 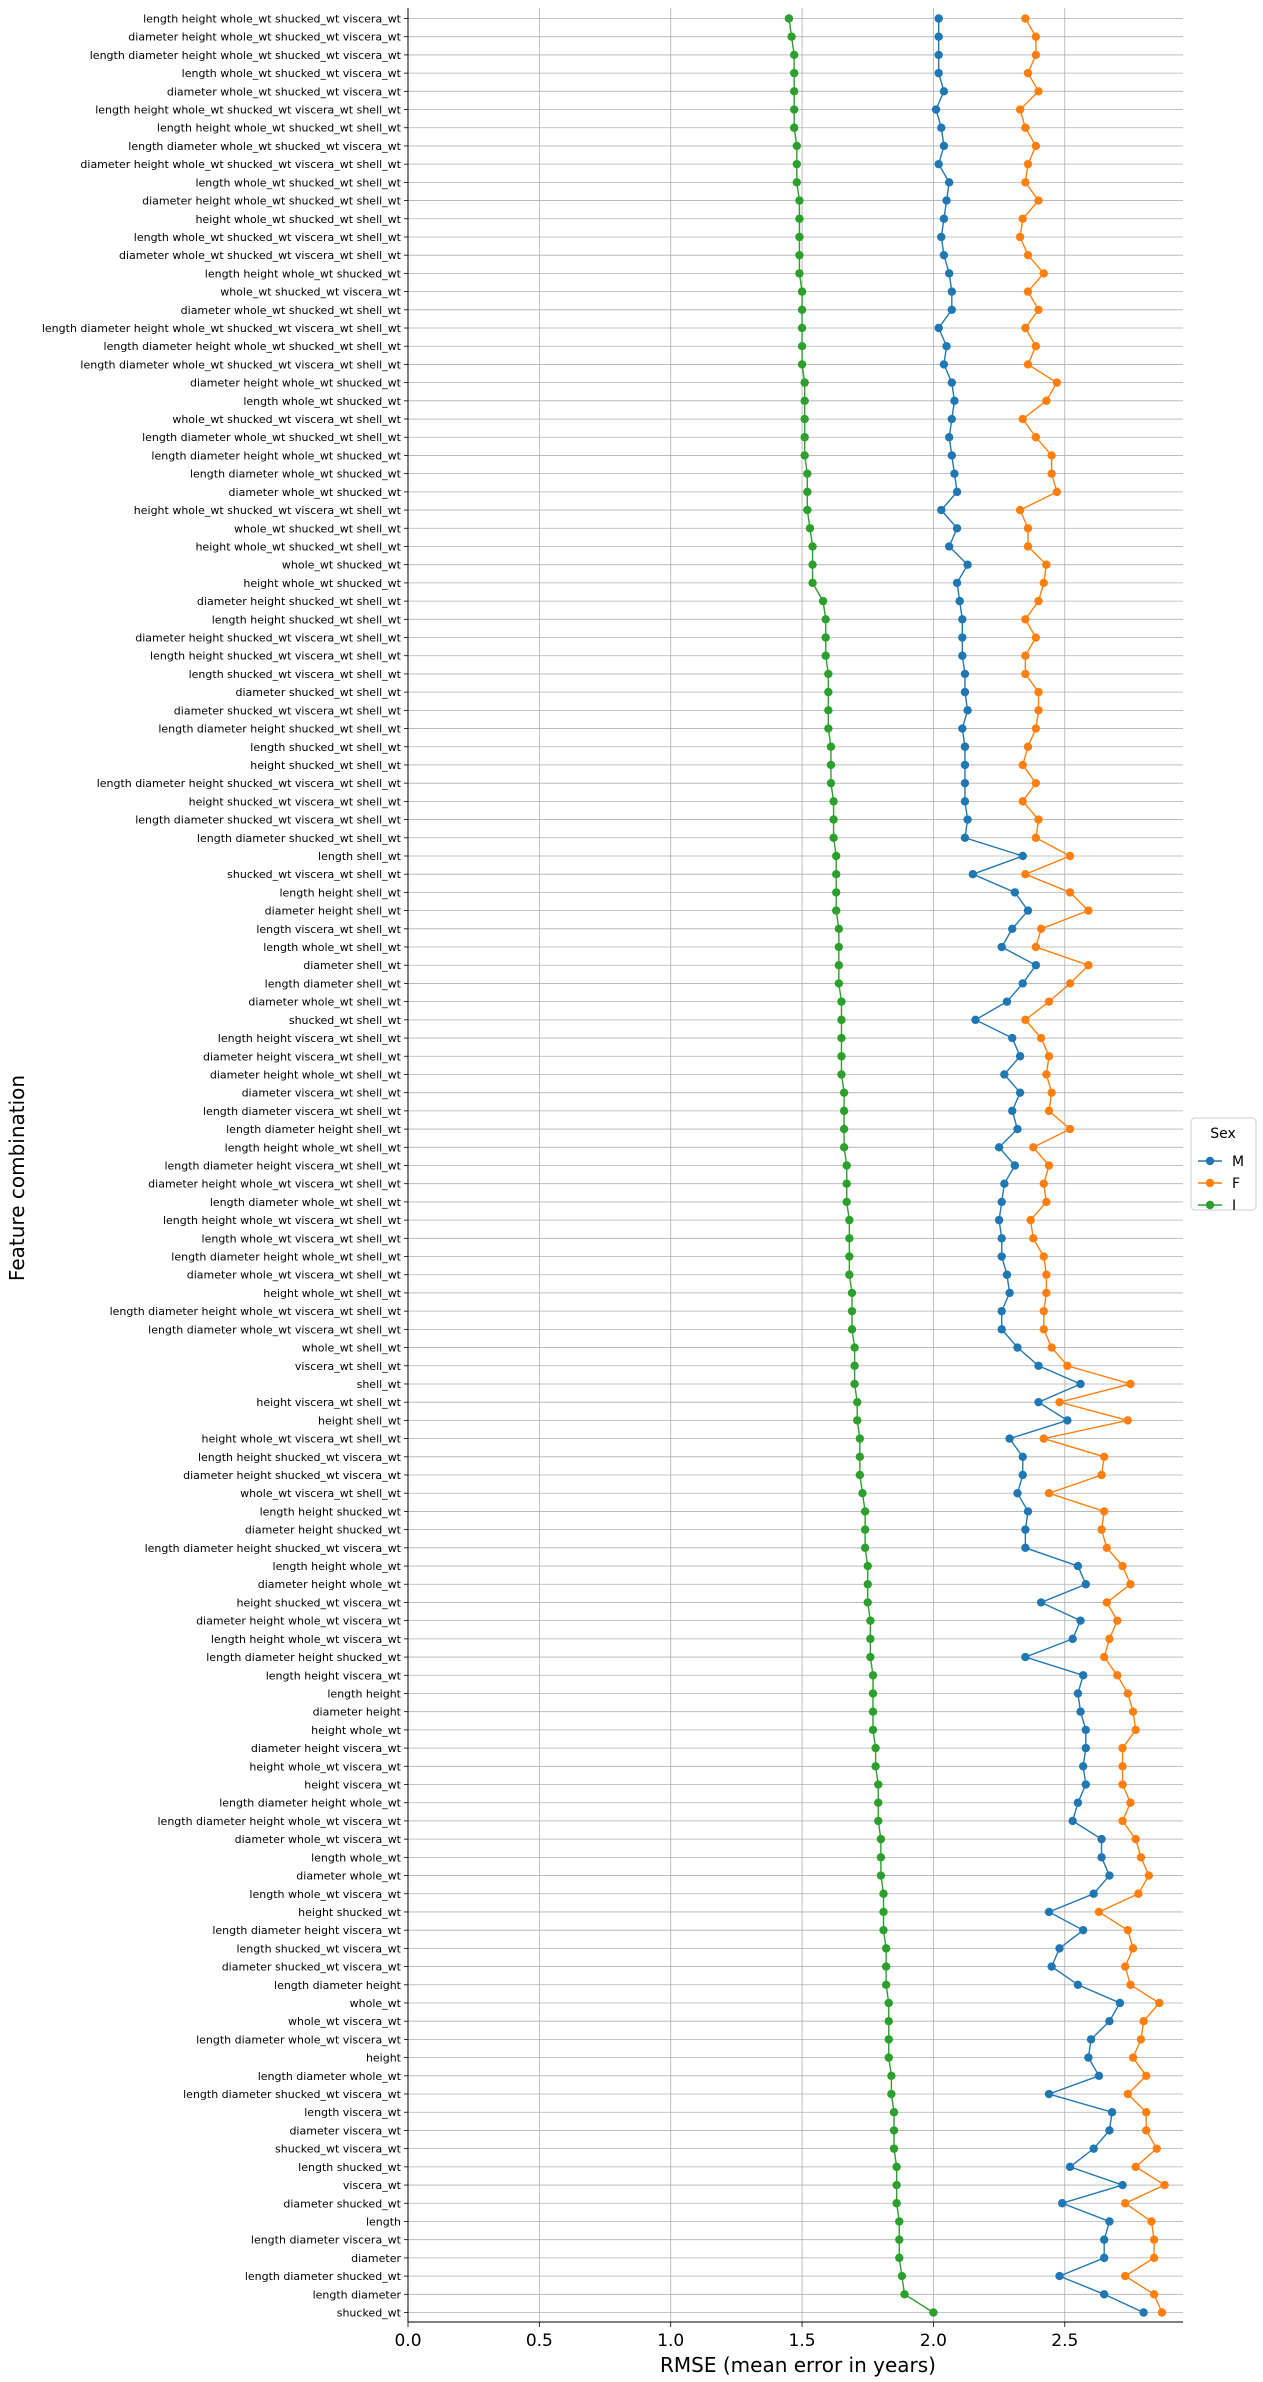 I want to click on y-tick-label: length diameter height shell_wt, so click(x=314, y=1129).